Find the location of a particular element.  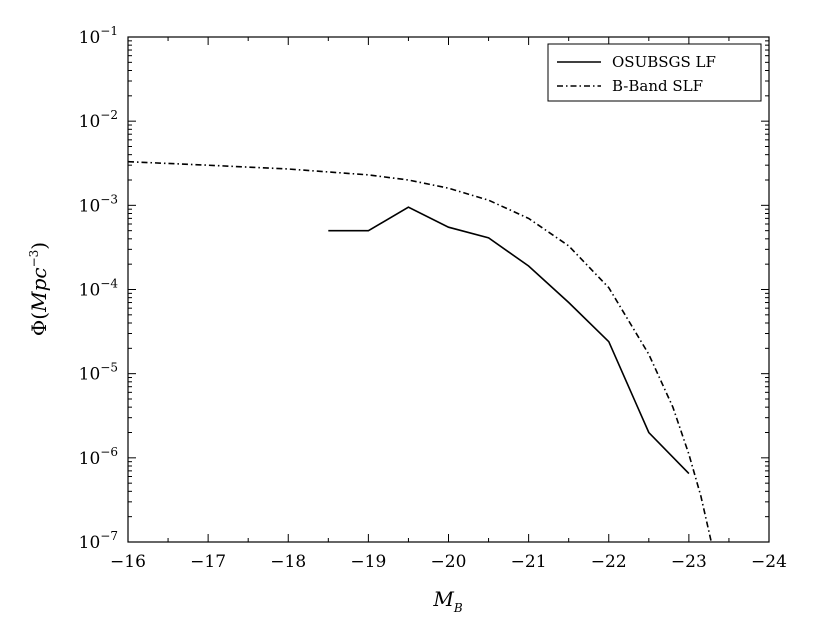

x-tick-label: −20 is located at coordinates (449, 562).